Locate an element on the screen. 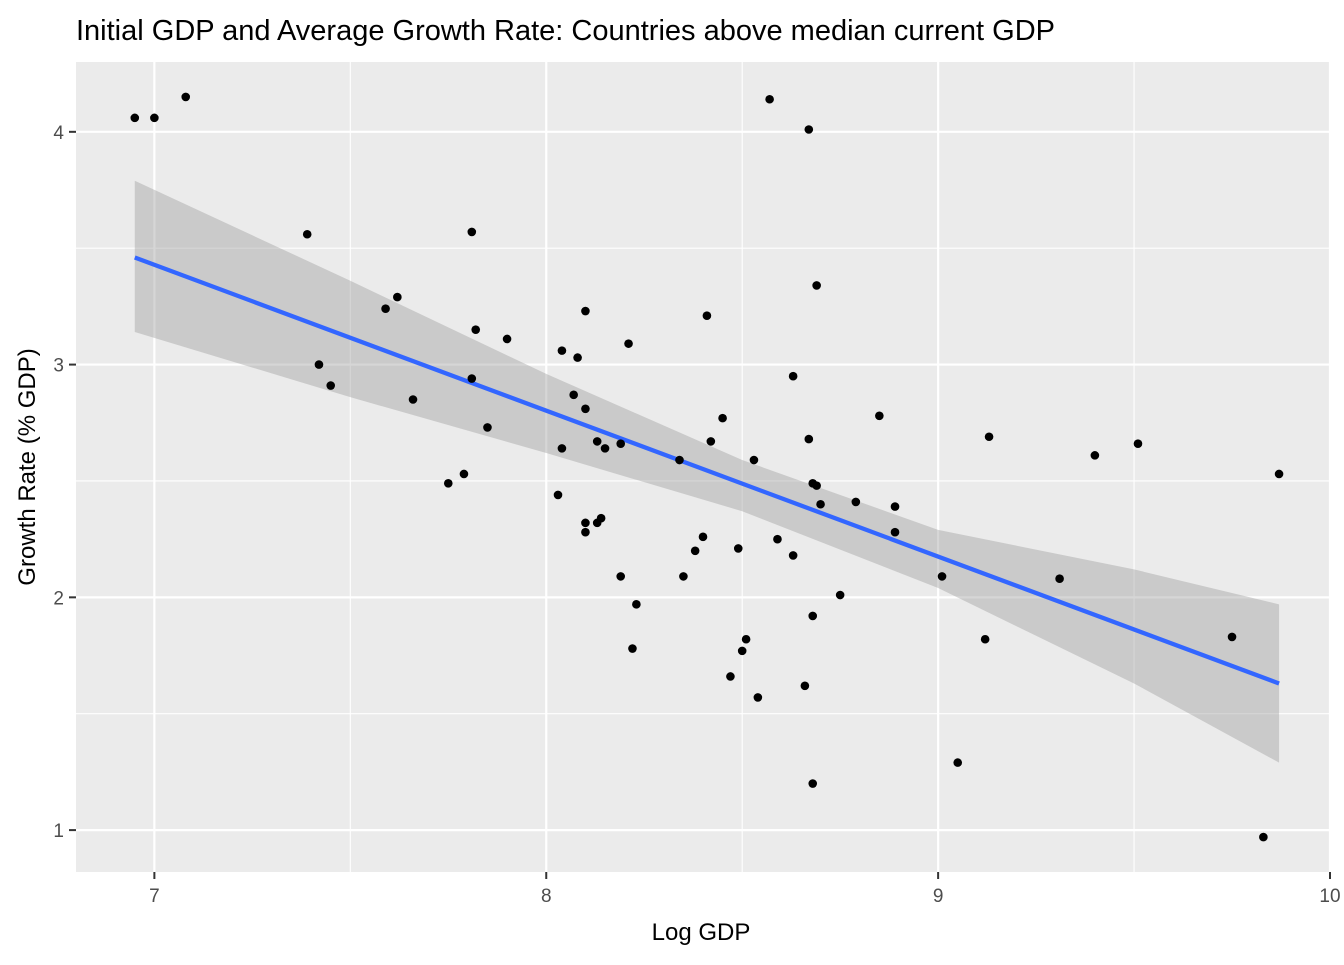 The width and height of the screenshot is (1344, 965). x-axis-tick-label: 8 is located at coordinates (546, 896).